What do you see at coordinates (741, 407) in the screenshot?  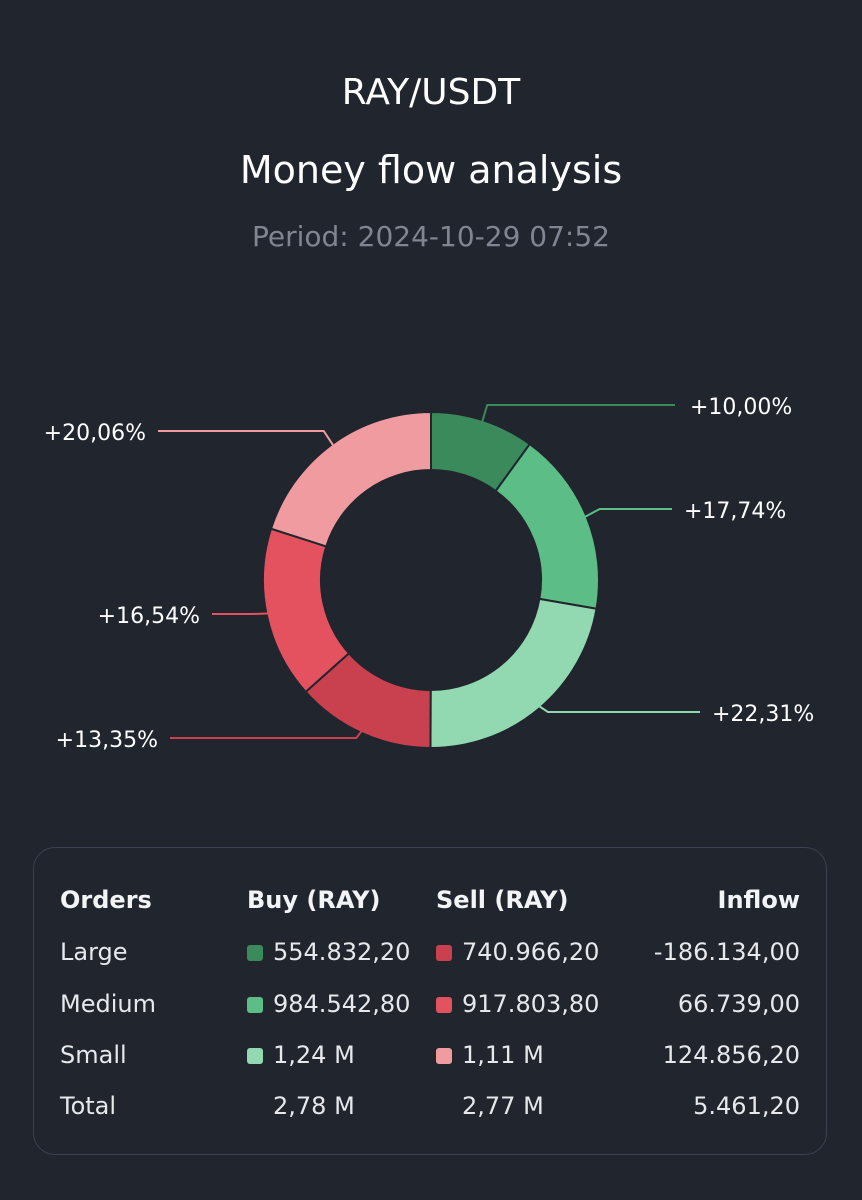 I see `slice-label: +10,00%` at bounding box center [741, 407].